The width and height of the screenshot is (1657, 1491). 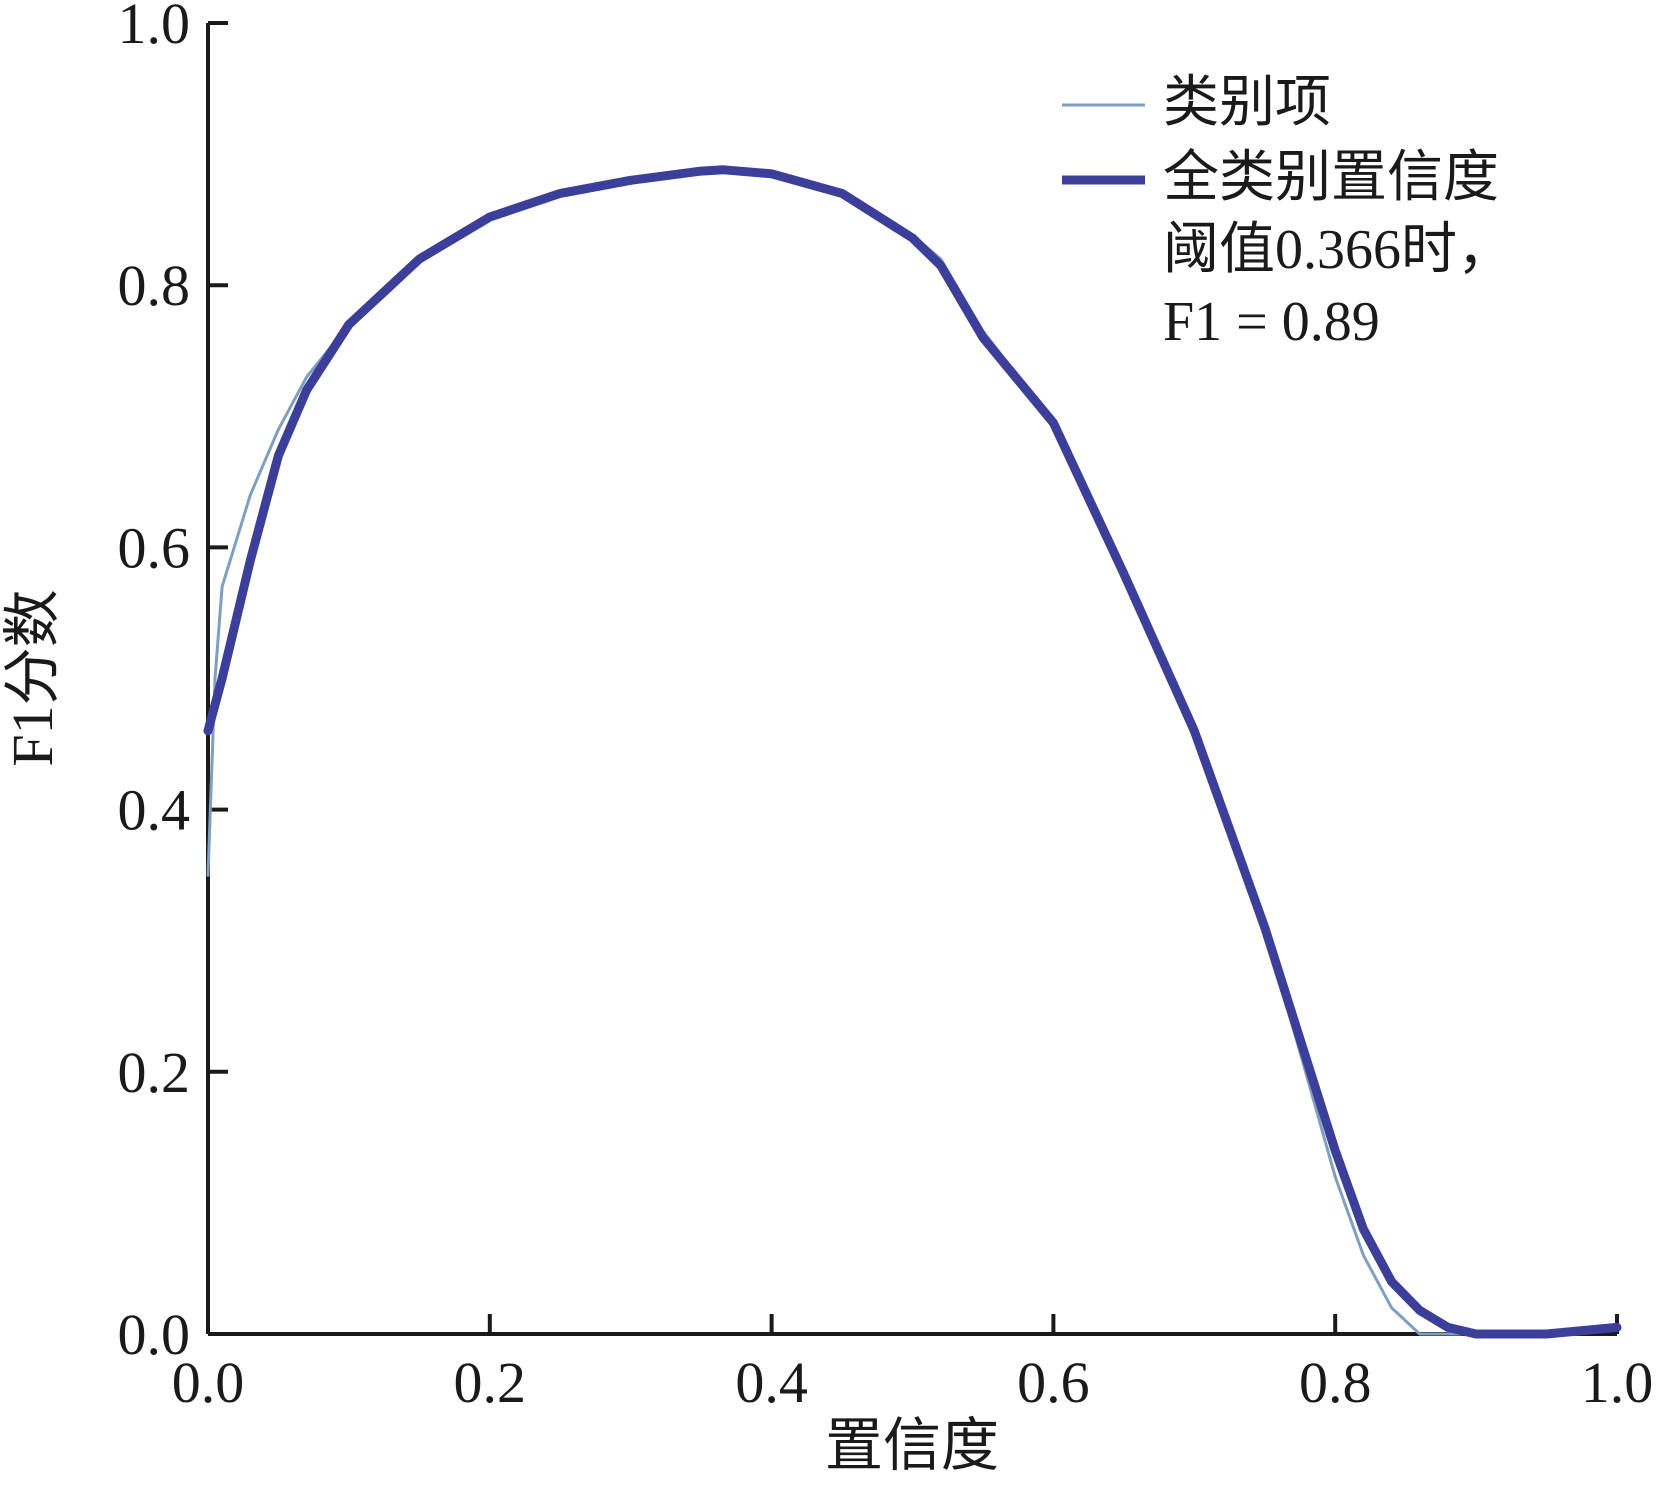 What do you see at coordinates (490, 1382) in the screenshot?
I see `x-tick-label: 0.2` at bounding box center [490, 1382].